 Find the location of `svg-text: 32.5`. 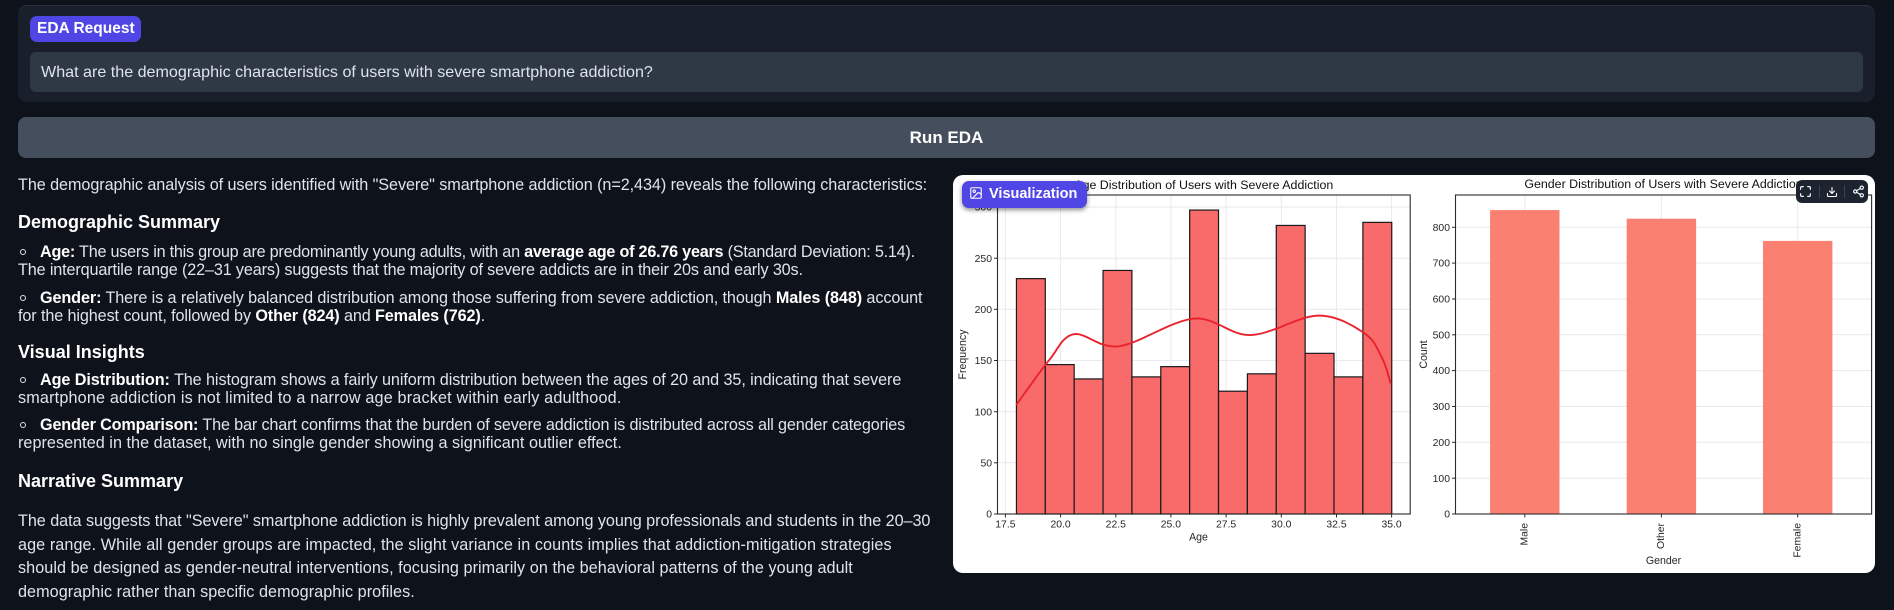

svg-text: 32.5 is located at coordinates (1336, 525).